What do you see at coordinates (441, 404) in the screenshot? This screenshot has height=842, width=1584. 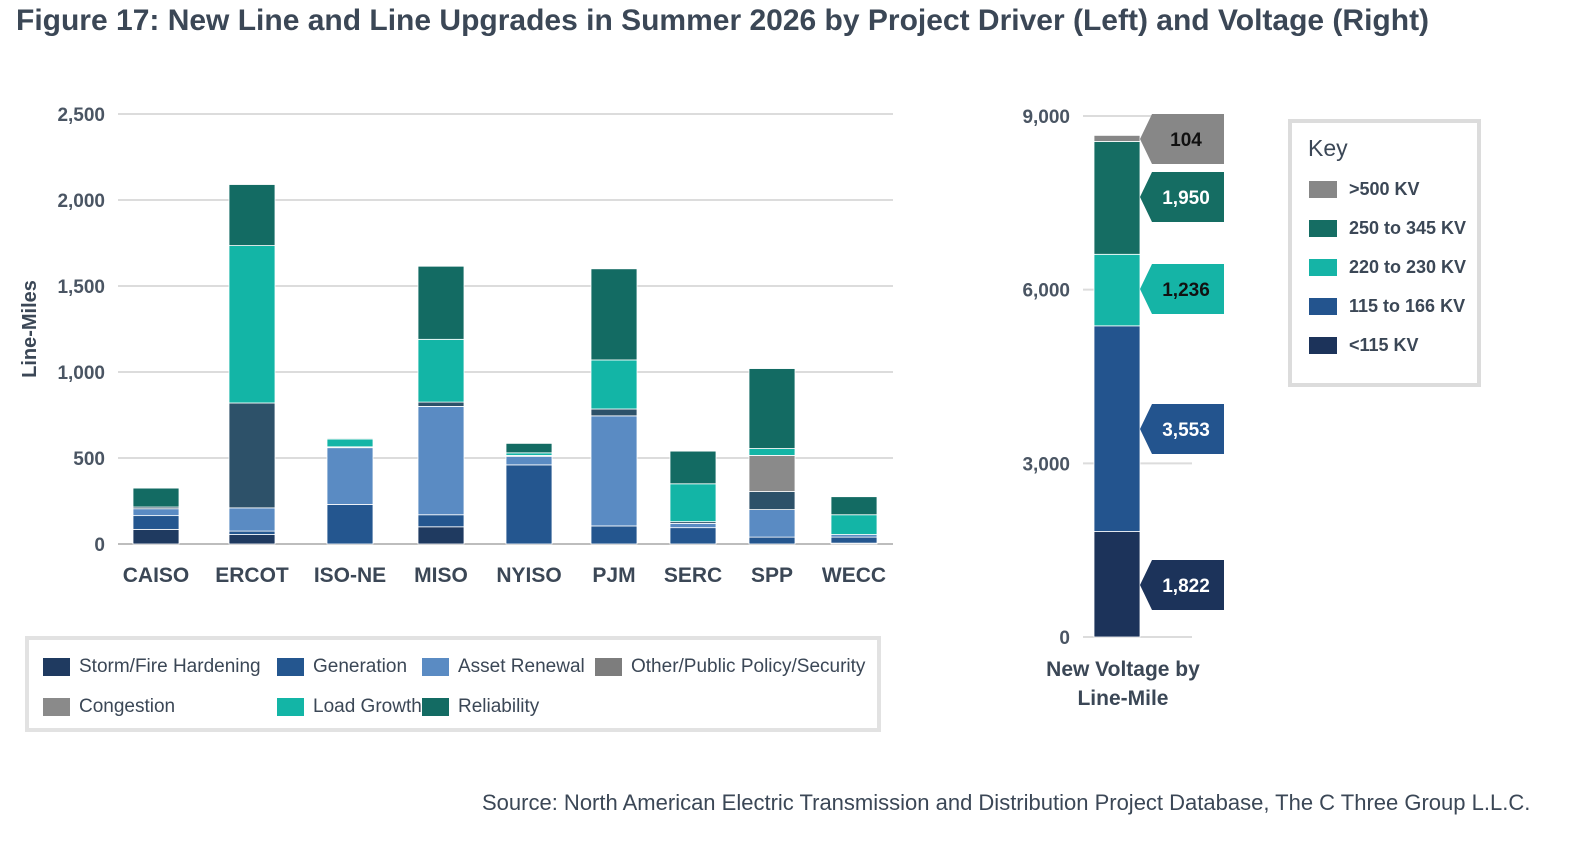 I see `bar-miso-other-public-policy-security` at bounding box center [441, 404].